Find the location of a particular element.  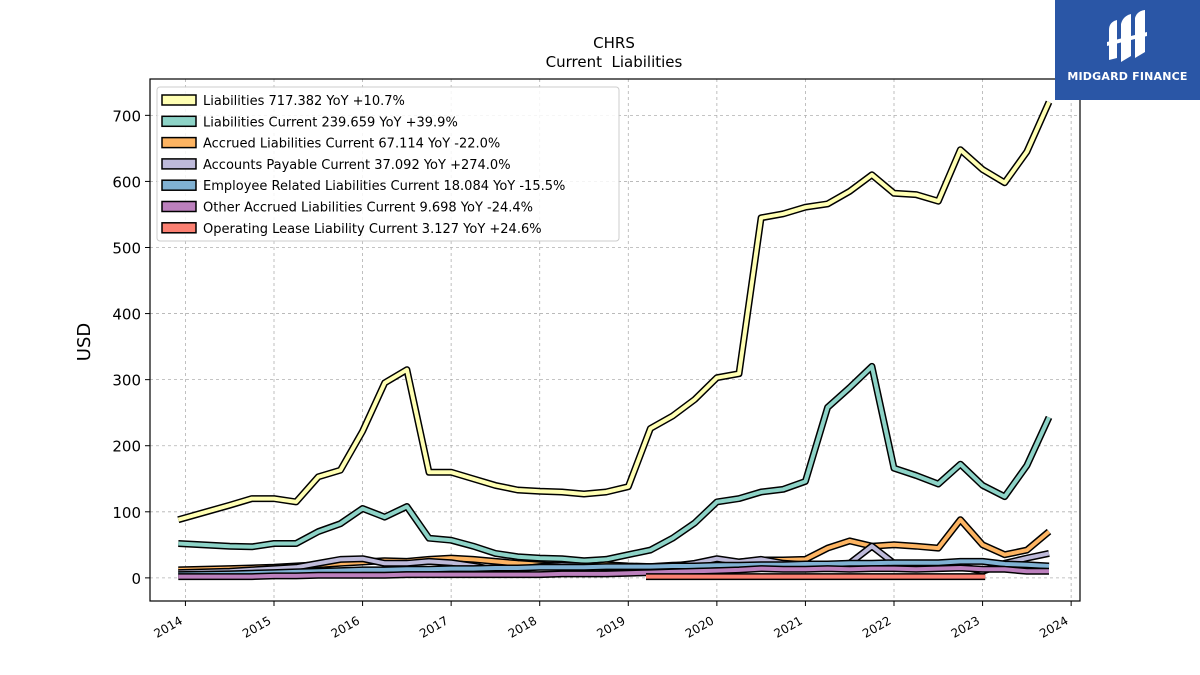

x-tick-label: 2016 is located at coordinates (345, 626).